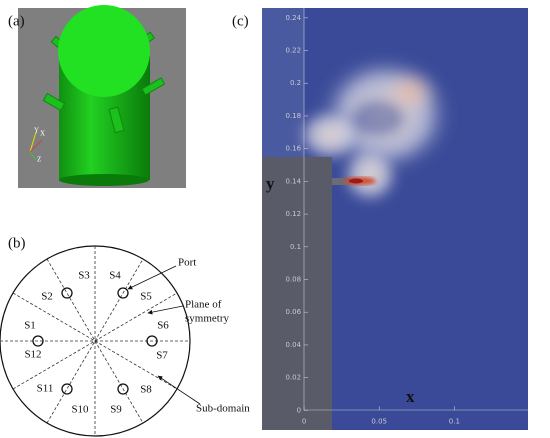  I want to click on axis-label: Y, so click(36, 131).